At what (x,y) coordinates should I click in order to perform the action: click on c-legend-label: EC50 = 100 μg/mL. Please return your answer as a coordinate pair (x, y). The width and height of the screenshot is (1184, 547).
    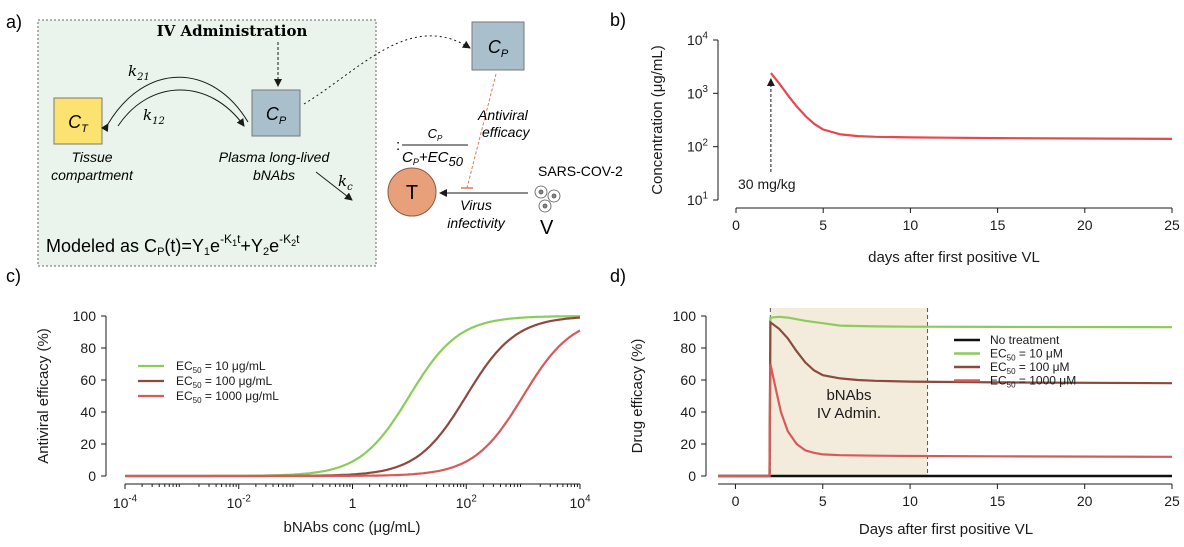
    Looking at the image, I should click on (224, 382).